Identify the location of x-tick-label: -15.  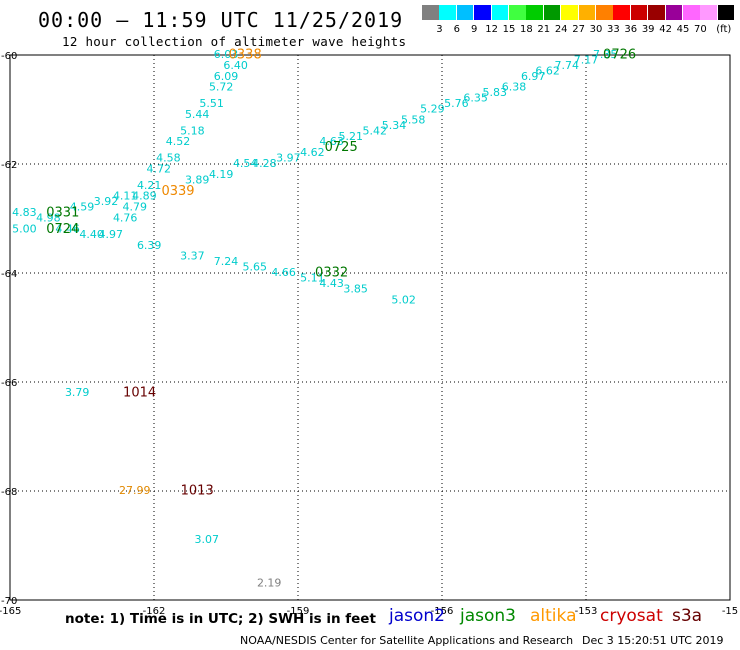
(730, 611).